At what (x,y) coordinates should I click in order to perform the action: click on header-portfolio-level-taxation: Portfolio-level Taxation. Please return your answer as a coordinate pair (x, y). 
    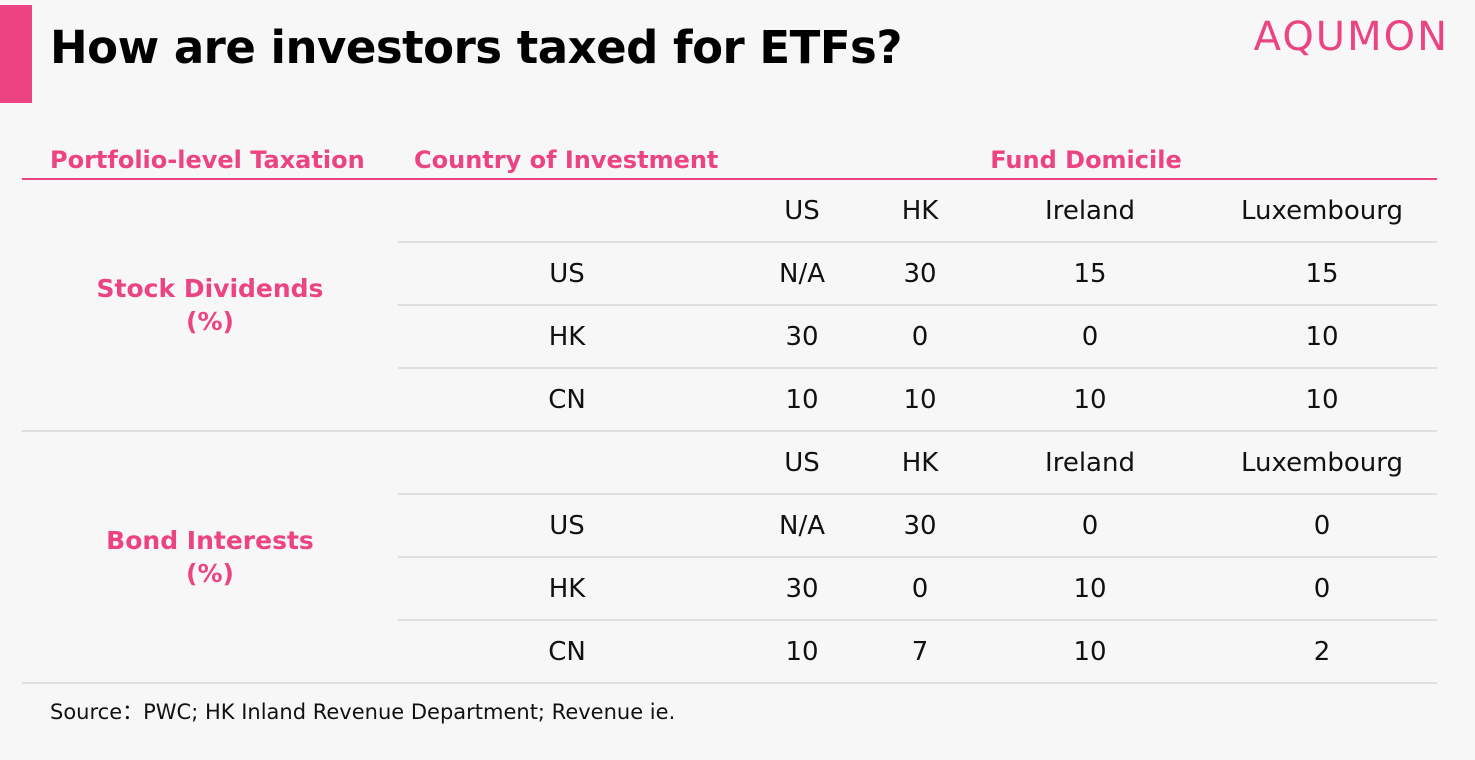
    Looking at the image, I should click on (207, 160).